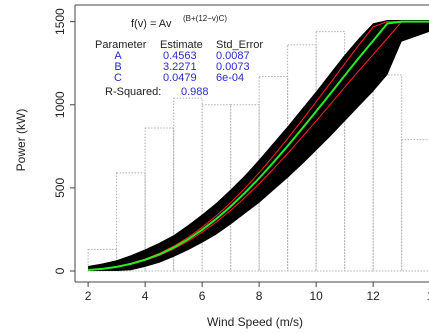  I want to click on table-header: Parameter, so click(121, 45).